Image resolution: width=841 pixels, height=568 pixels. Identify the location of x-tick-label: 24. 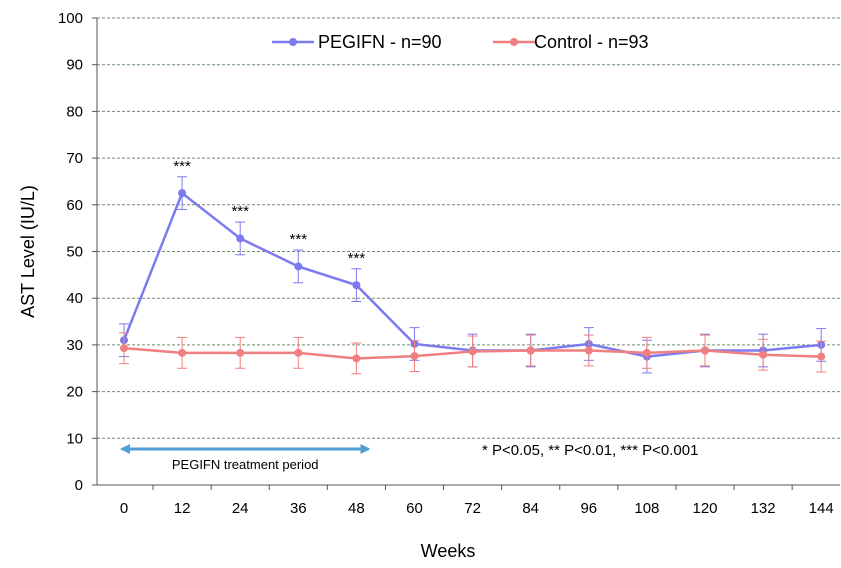
(240, 508).